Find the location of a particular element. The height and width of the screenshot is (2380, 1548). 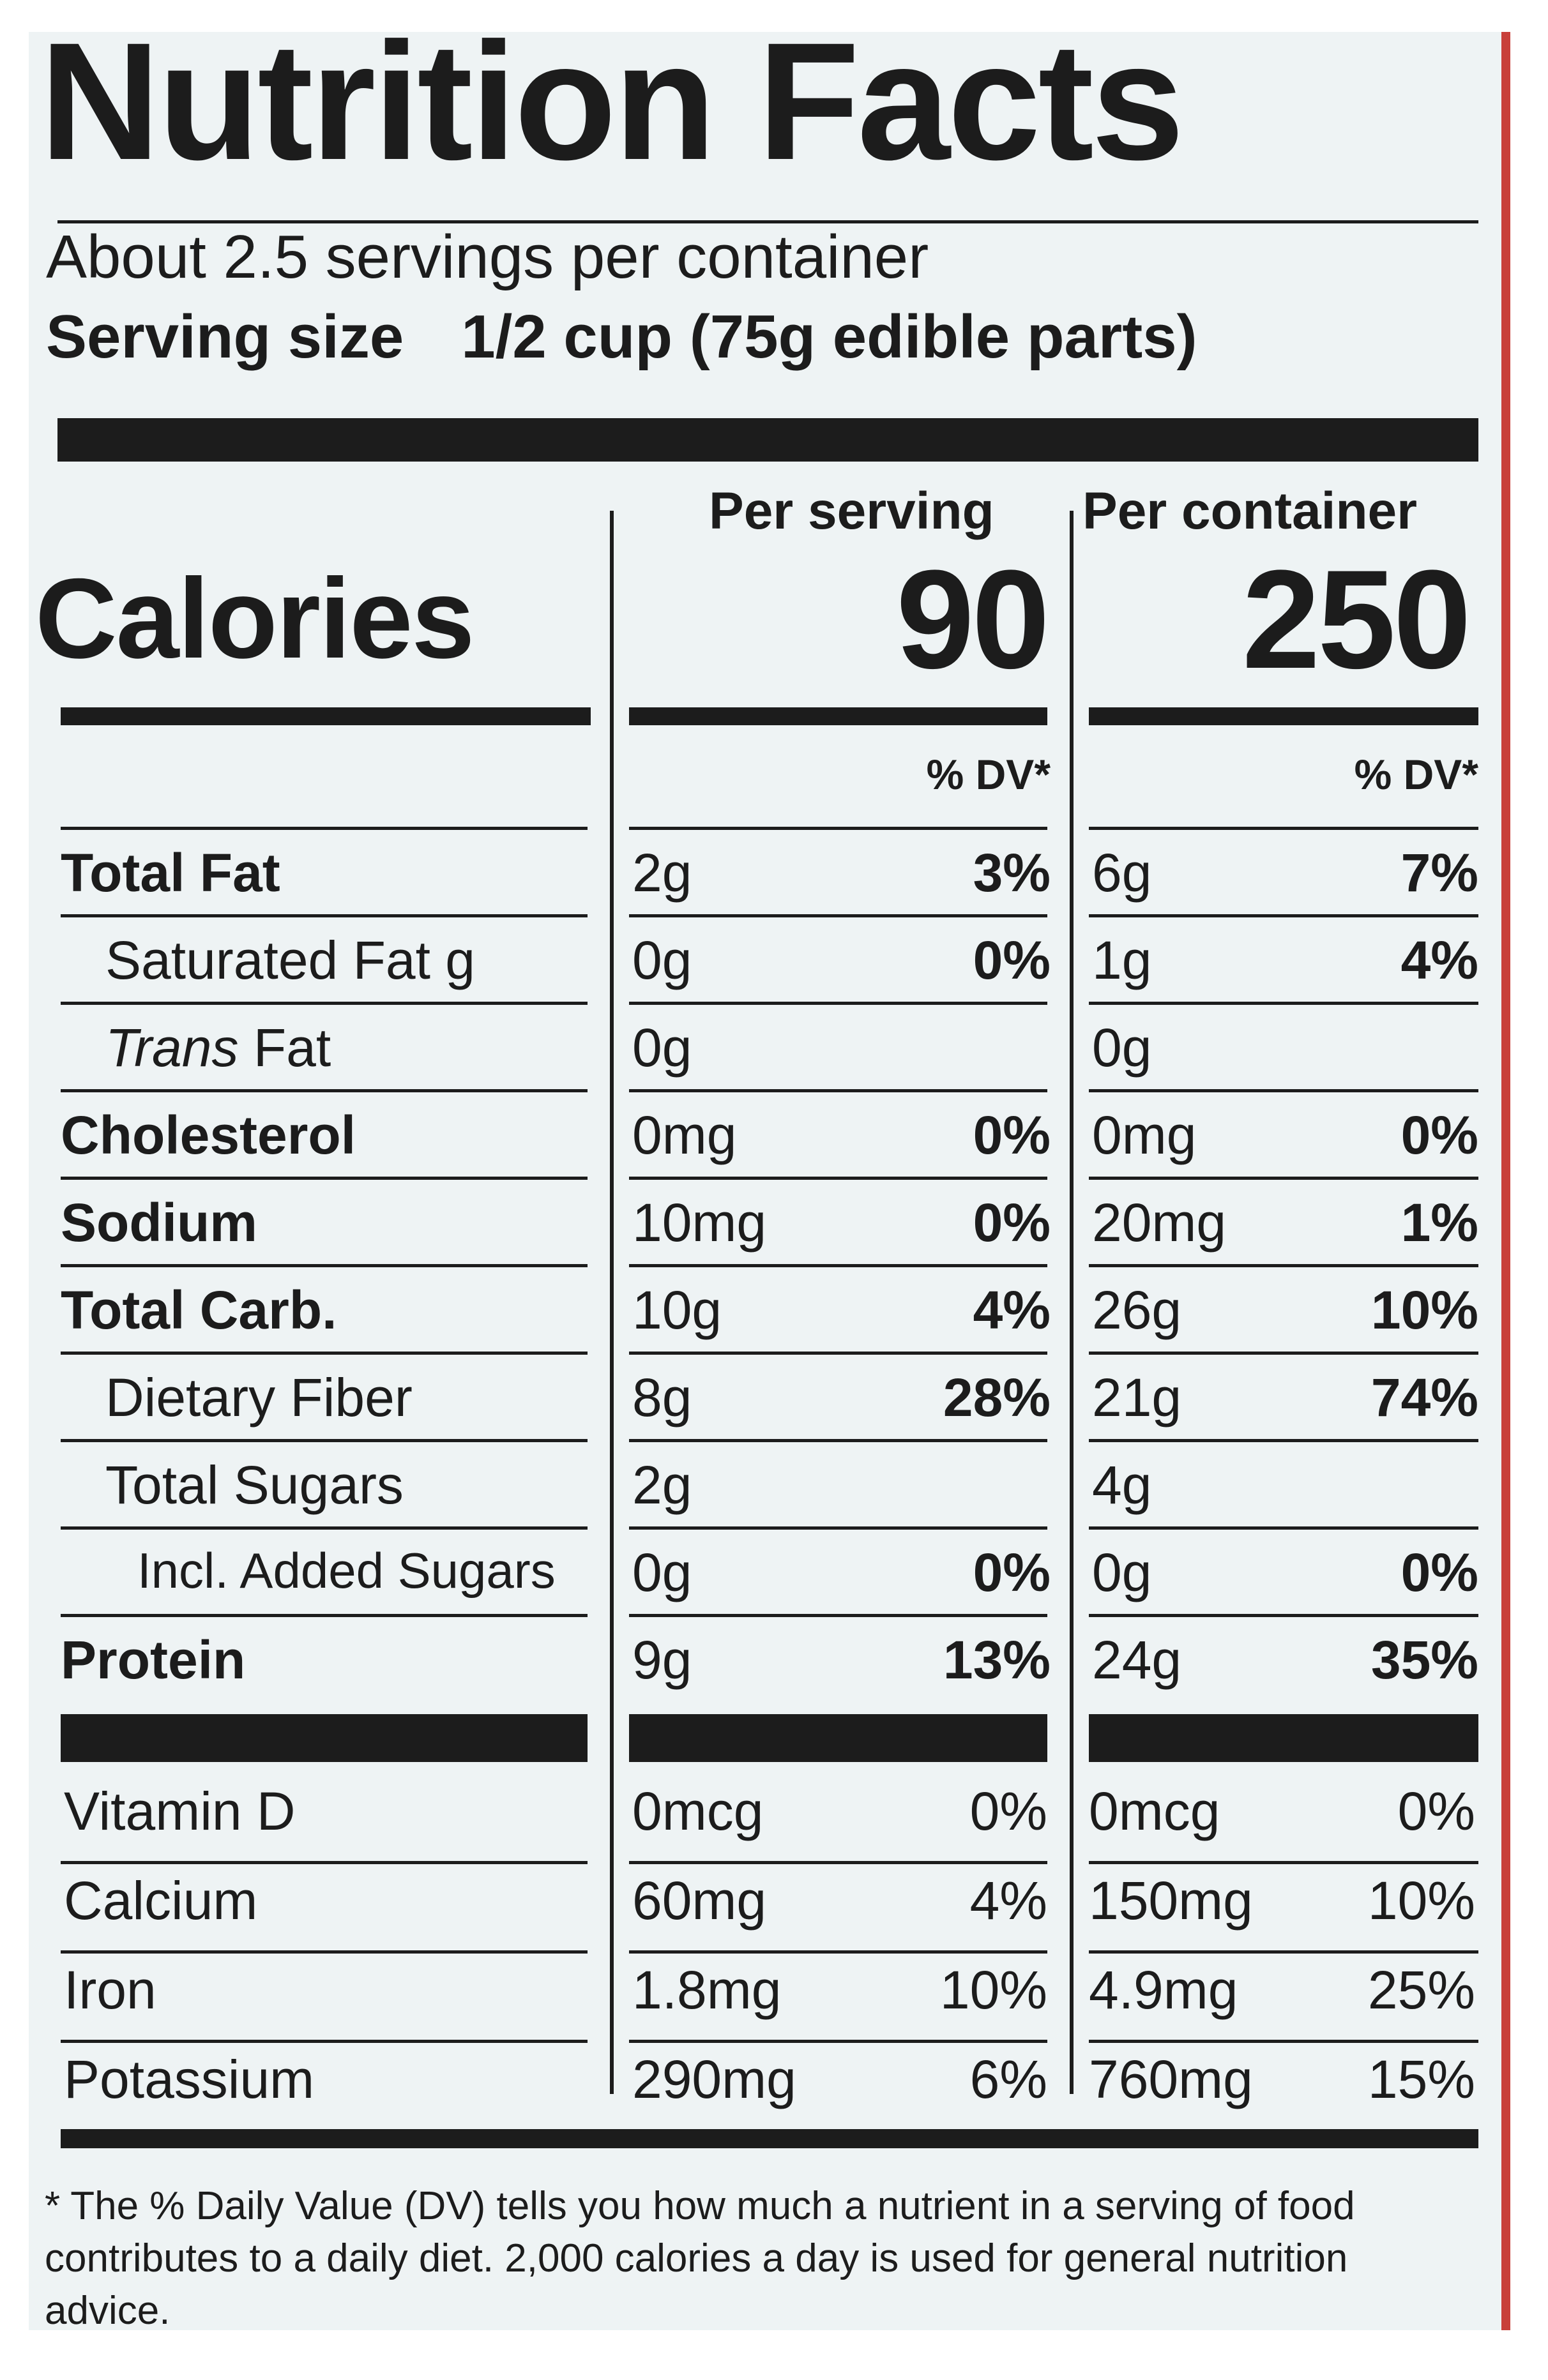

vitamin-name: Calcium is located at coordinates (161, 1901).